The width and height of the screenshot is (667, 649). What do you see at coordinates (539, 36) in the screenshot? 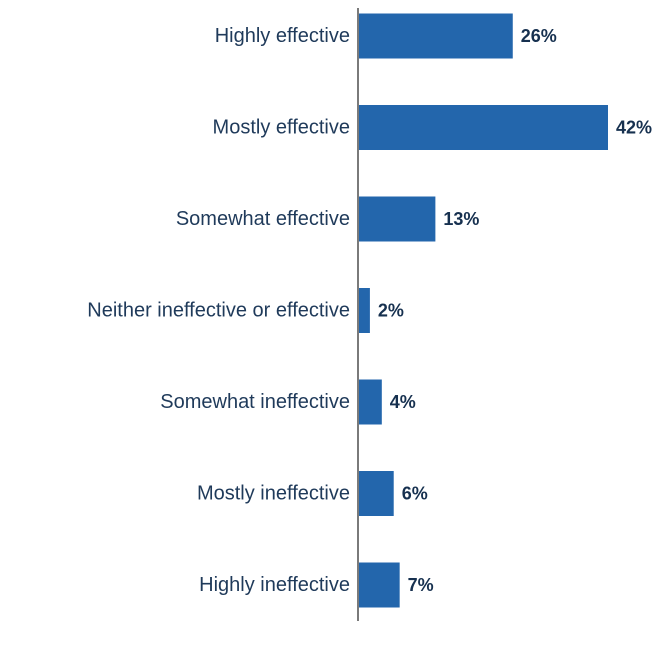
I see `value-label-0: 26%` at bounding box center [539, 36].